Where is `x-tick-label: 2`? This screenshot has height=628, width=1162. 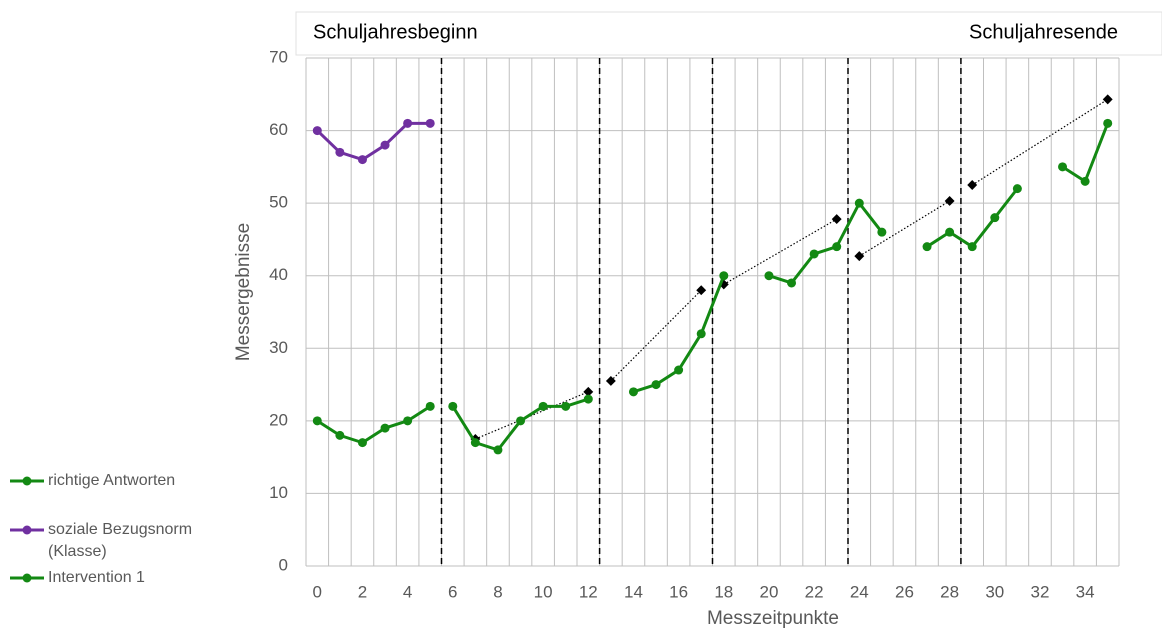 x-tick-label: 2 is located at coordinates (362, 591).